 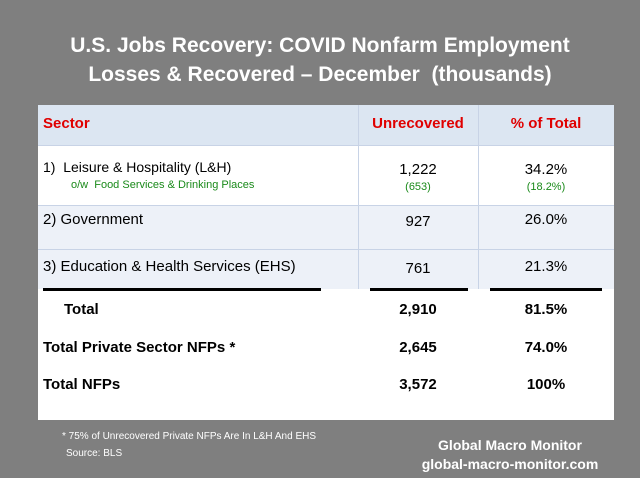 What do you see at coordinates (418, 221) in the screenshot?
I see `cell: 927` at bounding box center [418, 221].